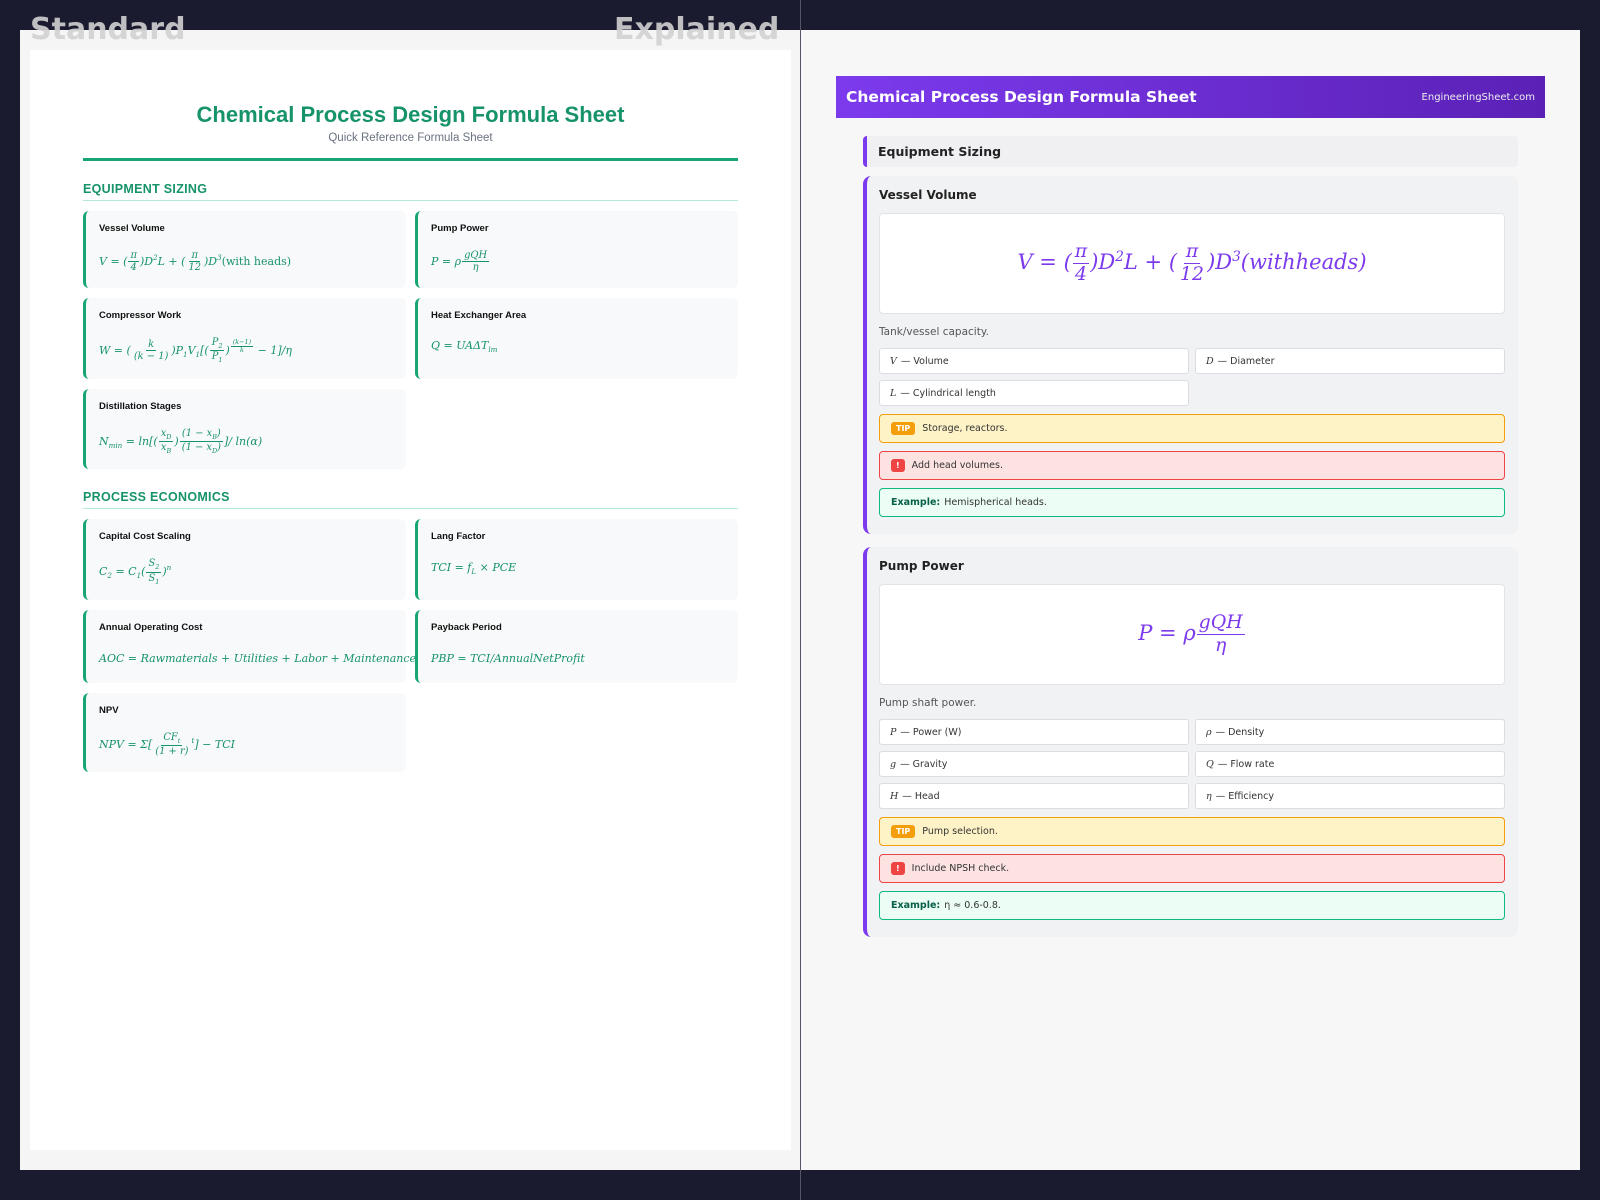  I want to click on math-text: S, so click(152, 564).